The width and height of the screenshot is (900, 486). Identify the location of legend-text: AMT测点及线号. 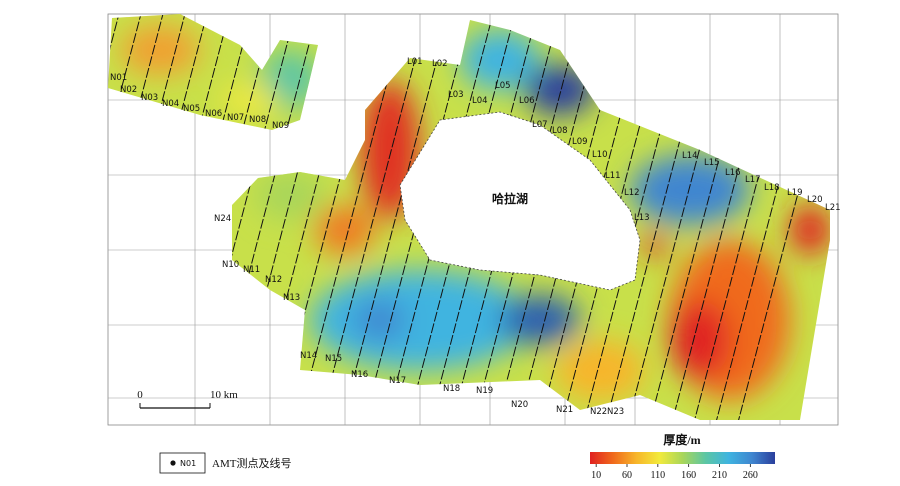
(251, 463).